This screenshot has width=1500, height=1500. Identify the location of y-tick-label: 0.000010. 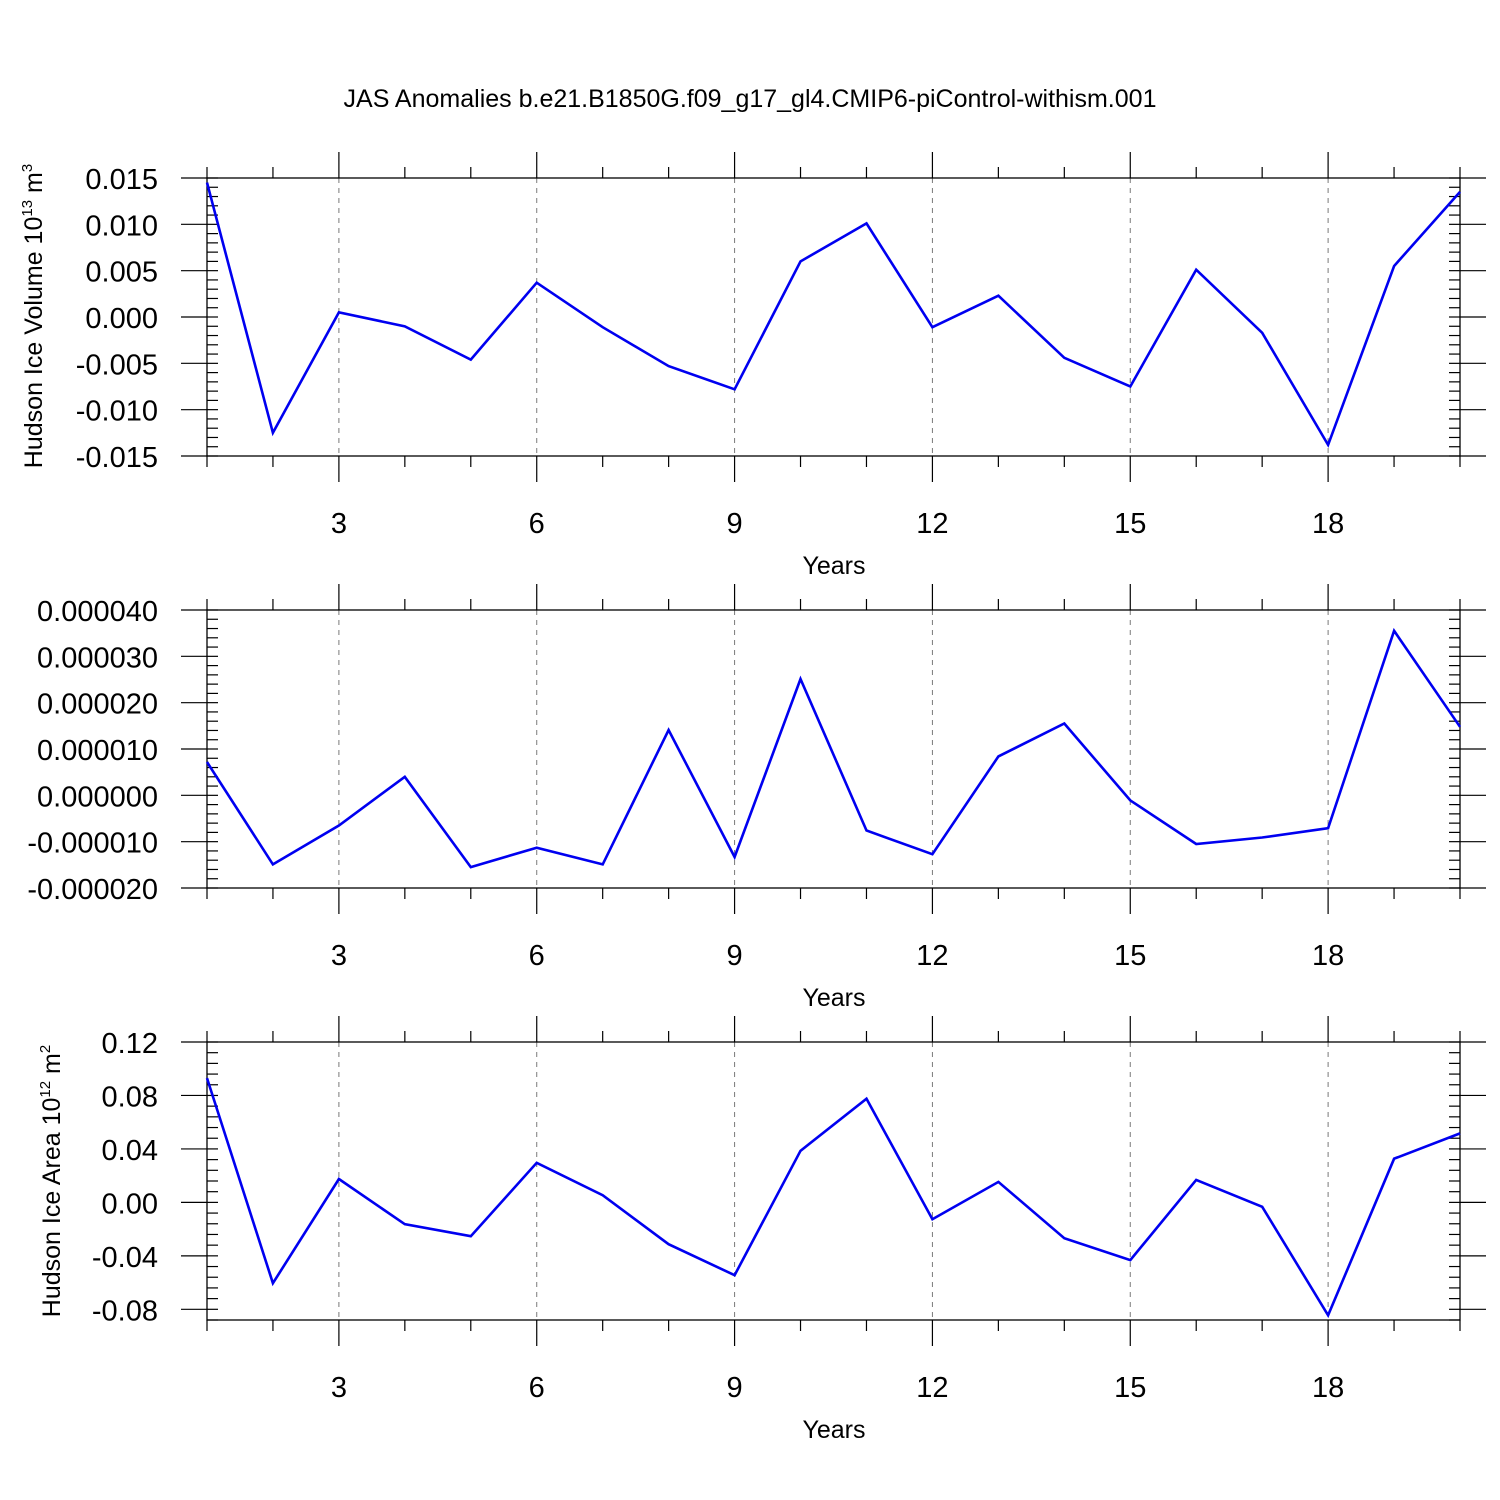
(97, 751).